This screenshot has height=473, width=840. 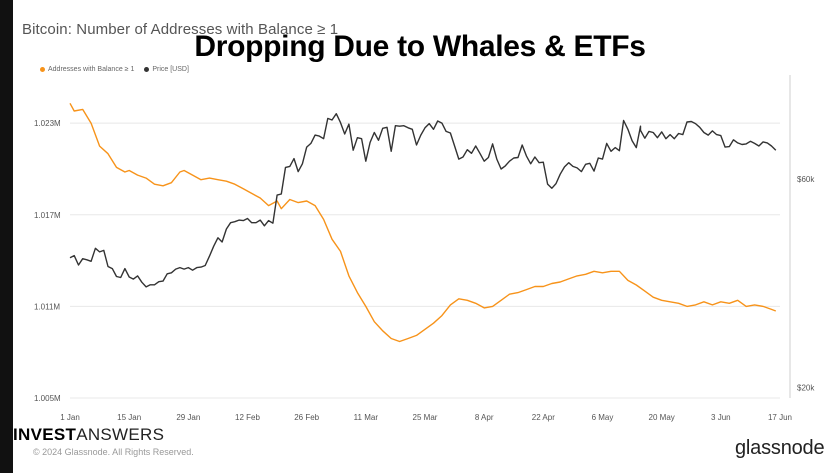 I want to click on x-tick-label: 20 May, so click(x=662, y=417).